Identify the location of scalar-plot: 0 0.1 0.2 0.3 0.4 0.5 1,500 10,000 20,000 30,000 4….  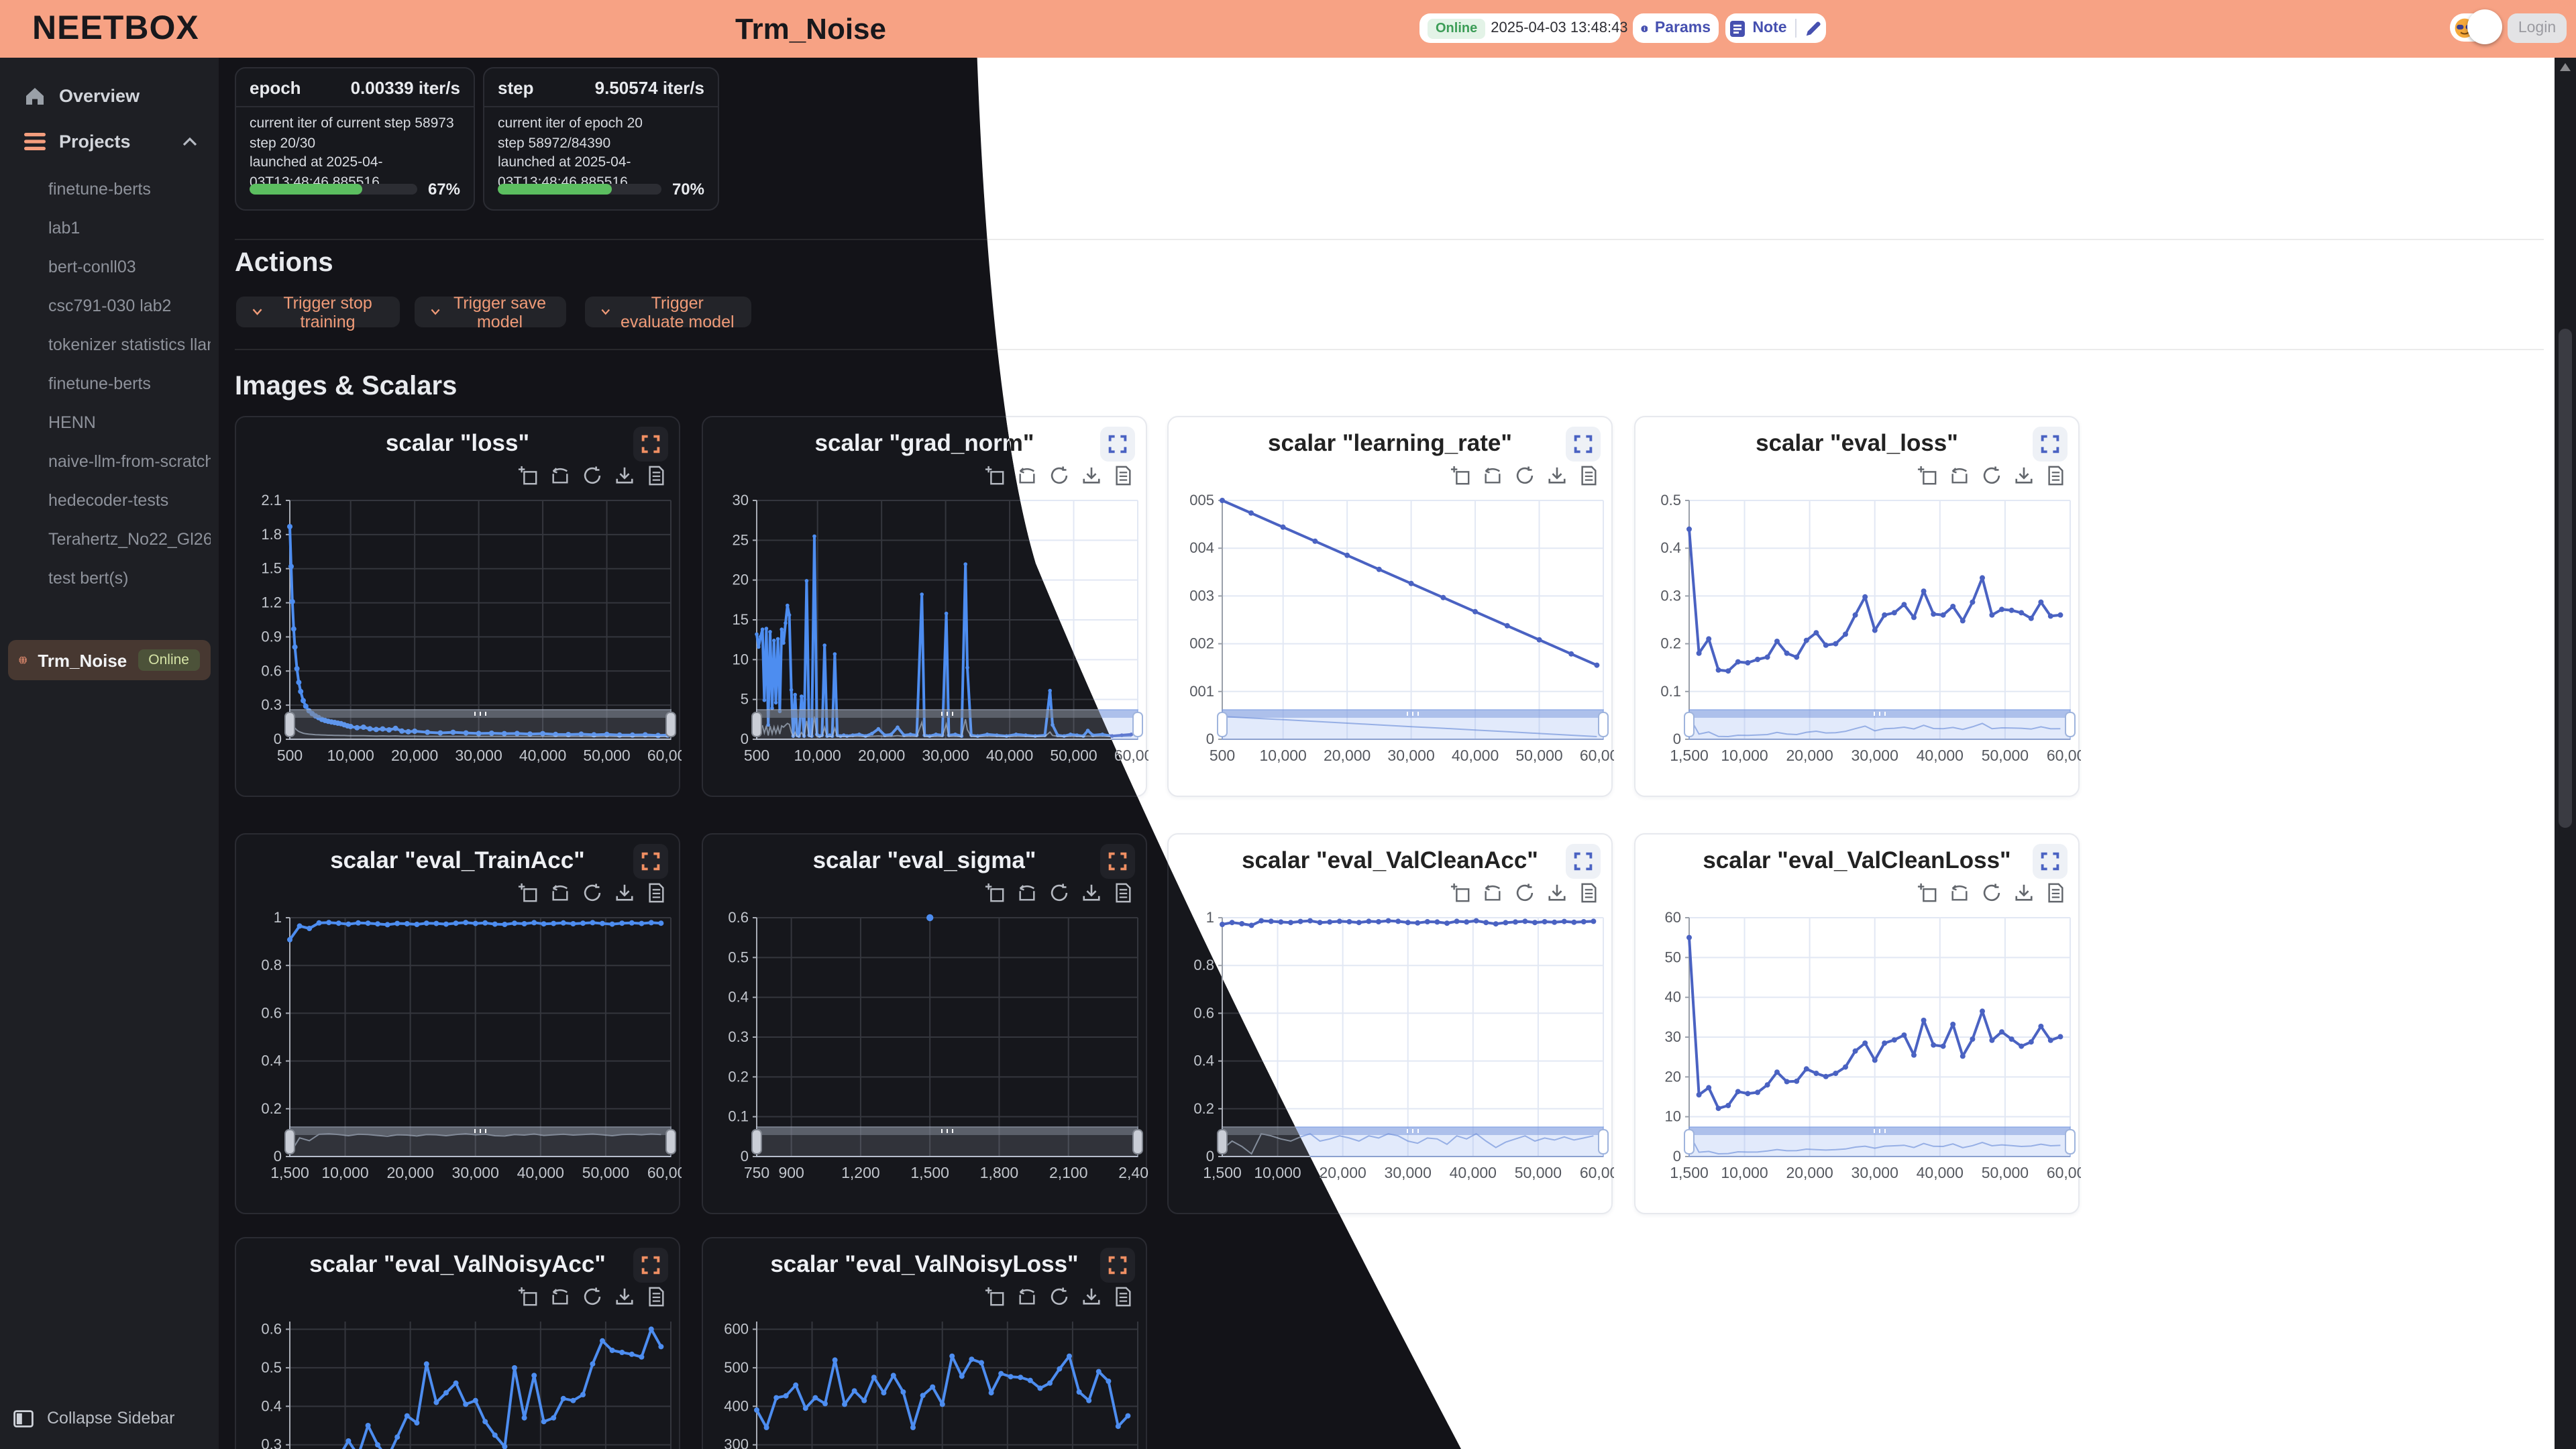
(1858, 641).